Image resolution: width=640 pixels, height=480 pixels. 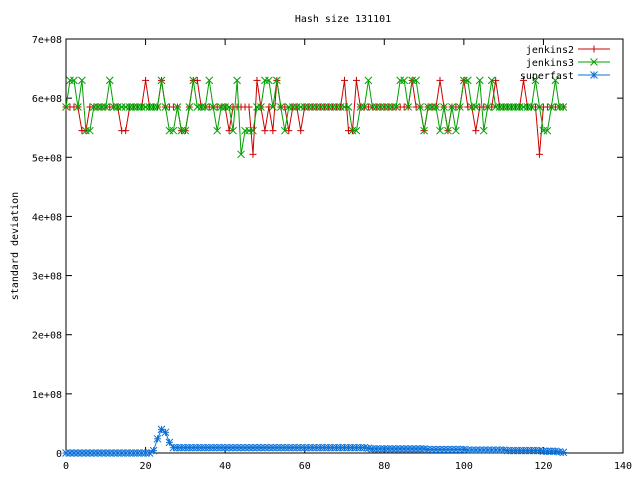 What do you see at coordinates (225, 466) in the screenshot?
I see `x-tick-label: 40` at bounding box center [225, 466].